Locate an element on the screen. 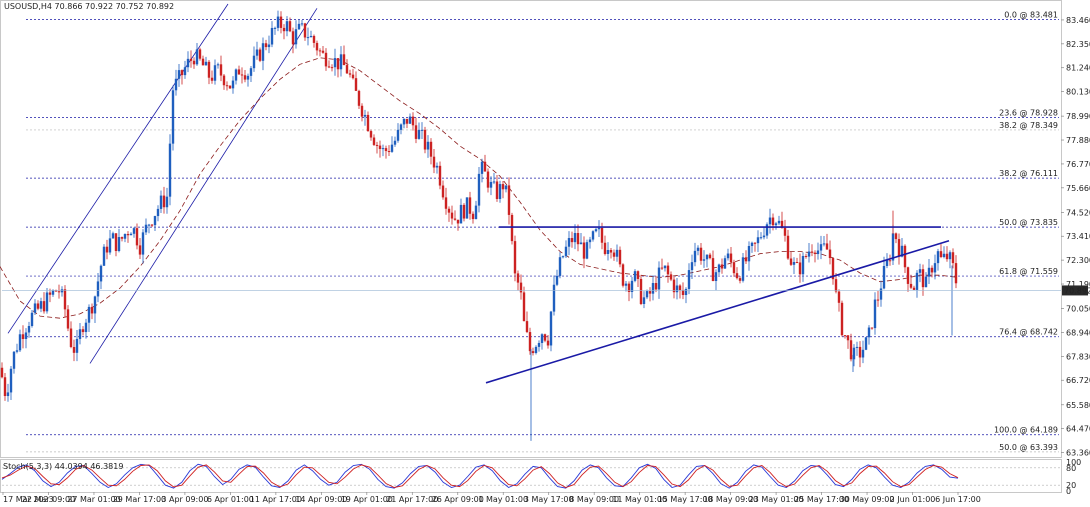 Image resolution: width=1090 pixels, height=507 pixels. price-tick-label: 66.720 is located at coordinates (1078, 380).